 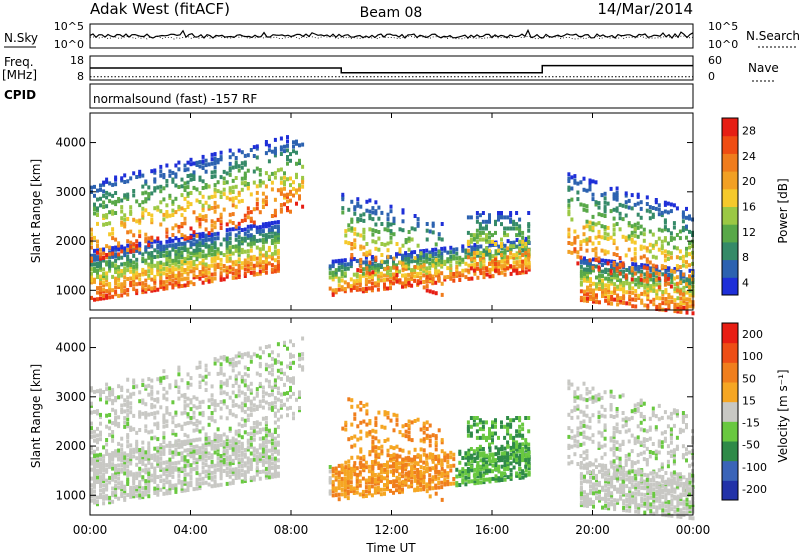 I want to click on colorbar-swatch, so click(x=730, y=144).